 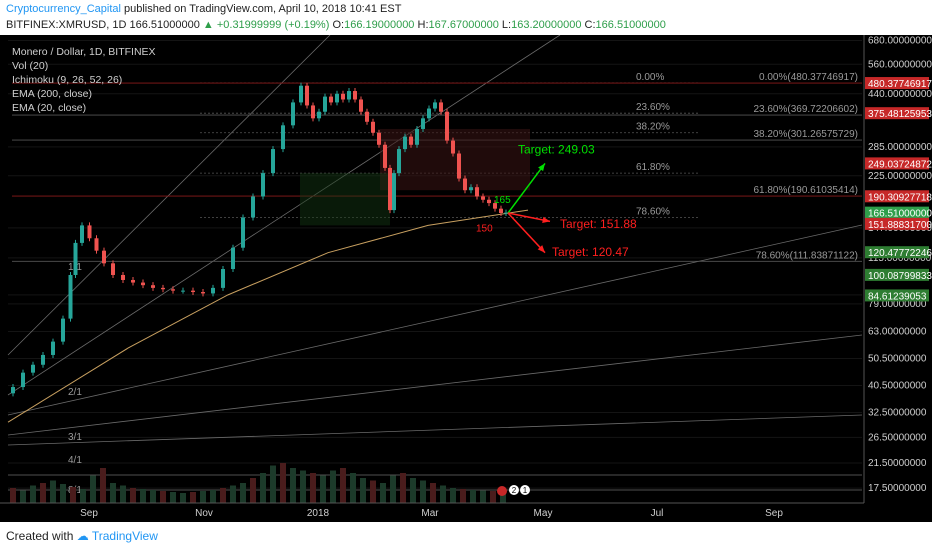 What do you see at coordinates (52, 94) in the screenshot?
I see `indicator-ema200: EMA (200, close)` at bounding box center [52, 94].